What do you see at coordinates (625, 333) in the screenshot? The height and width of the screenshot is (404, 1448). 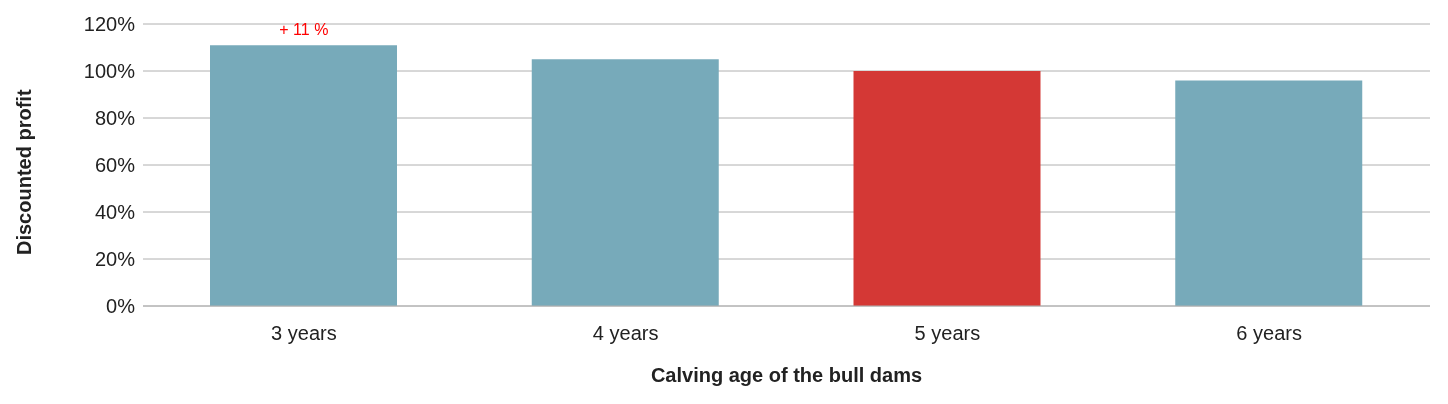 I see `x-tick-label: 4 years` at bounding box center [625, 333].